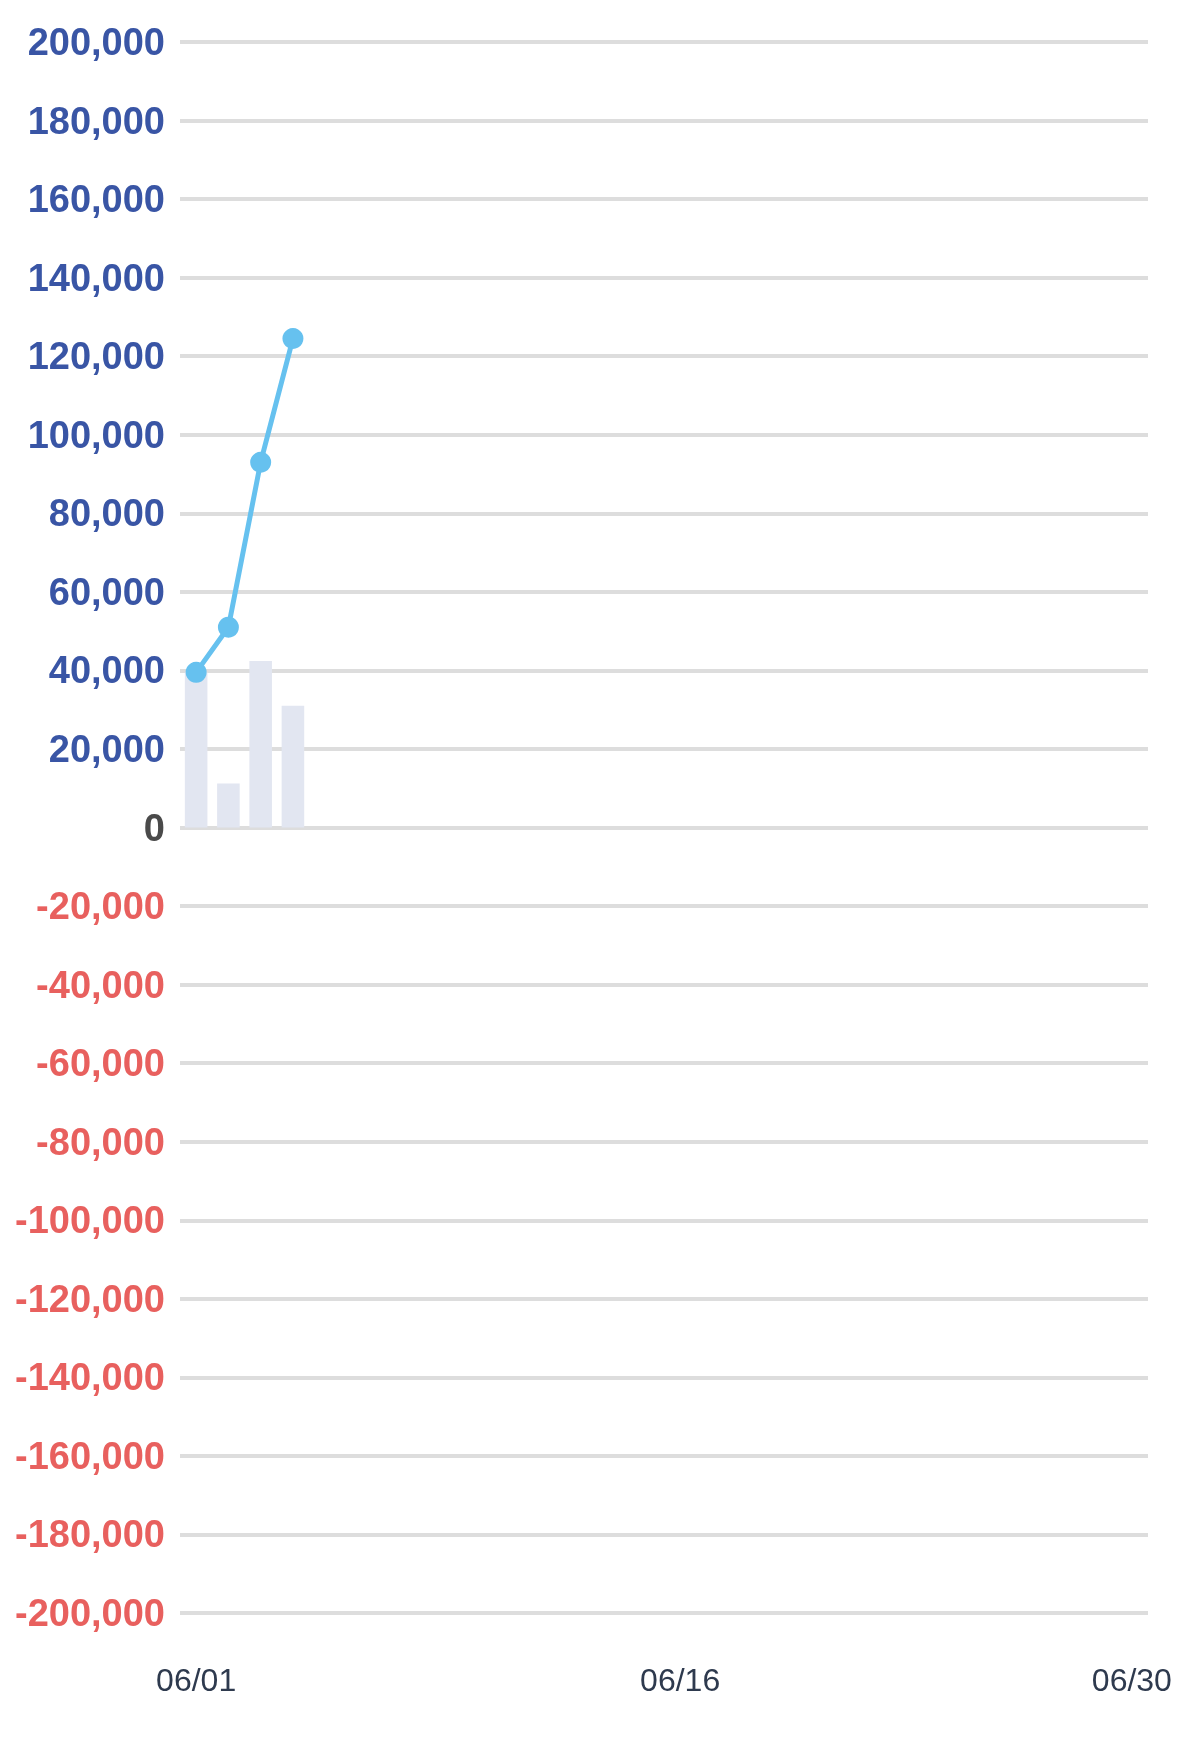  I want to click on x-tick-label: 06/30, so click(1131, 1680).